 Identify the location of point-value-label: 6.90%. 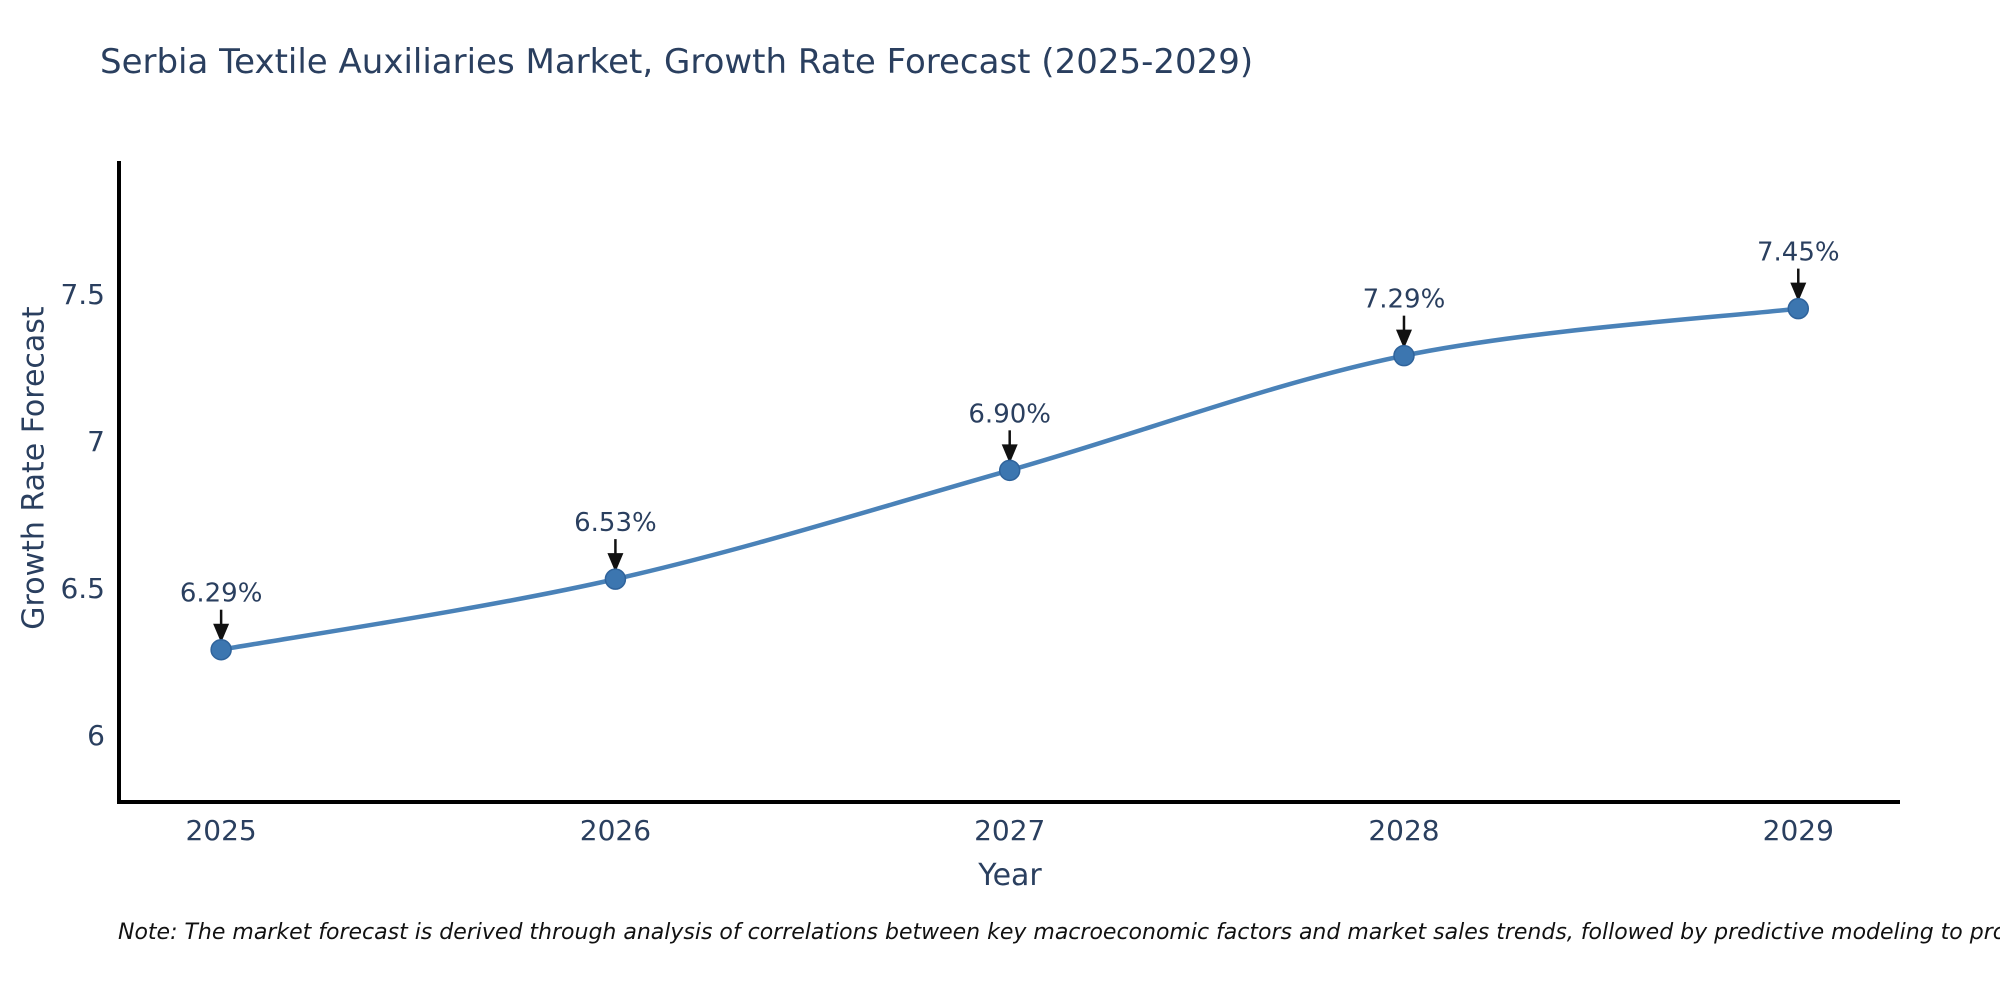
(1009, 414).